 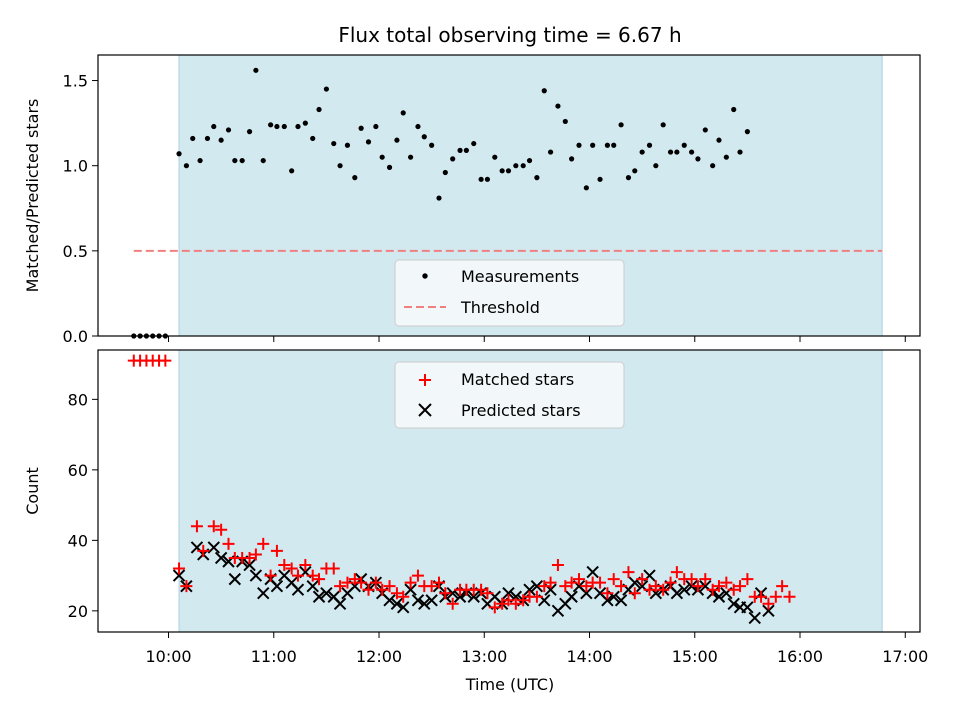 I want to click on y-tick-label: 0.0, so click(x=75, y=336).